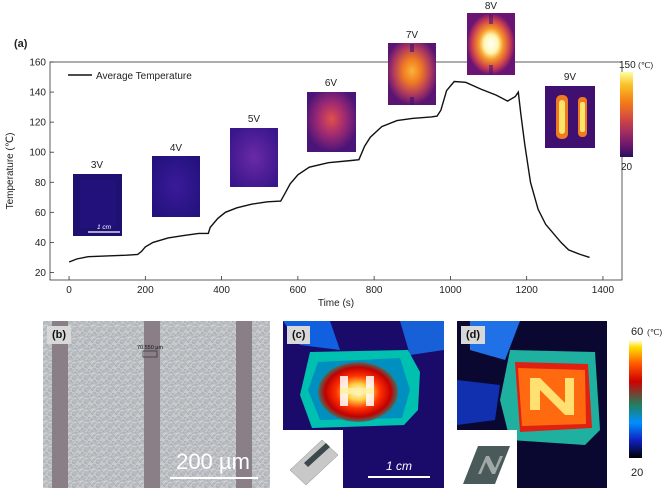 The width and height of the screenshot is (669, 489). I want to click on y-tick-label-5: 120, so click(37, 123).